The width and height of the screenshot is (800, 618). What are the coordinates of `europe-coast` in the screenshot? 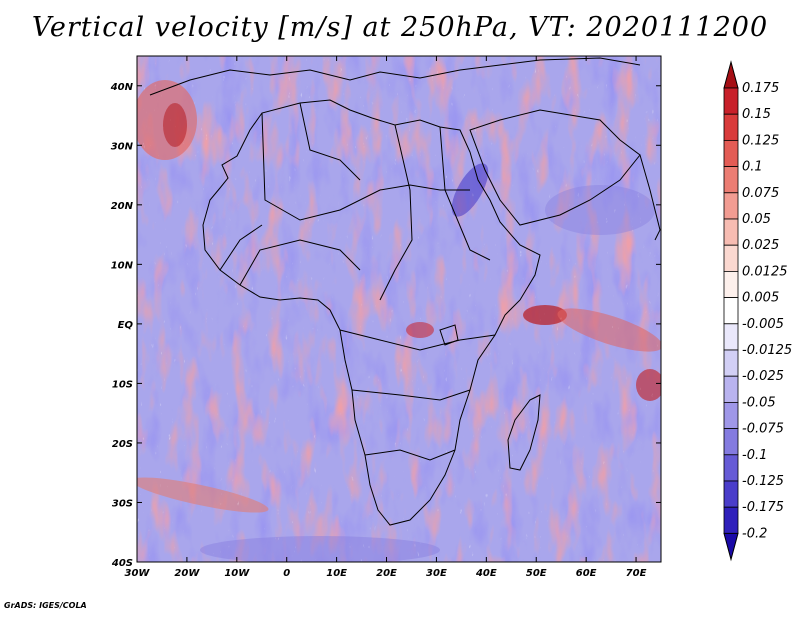 It's located at (395, 76).